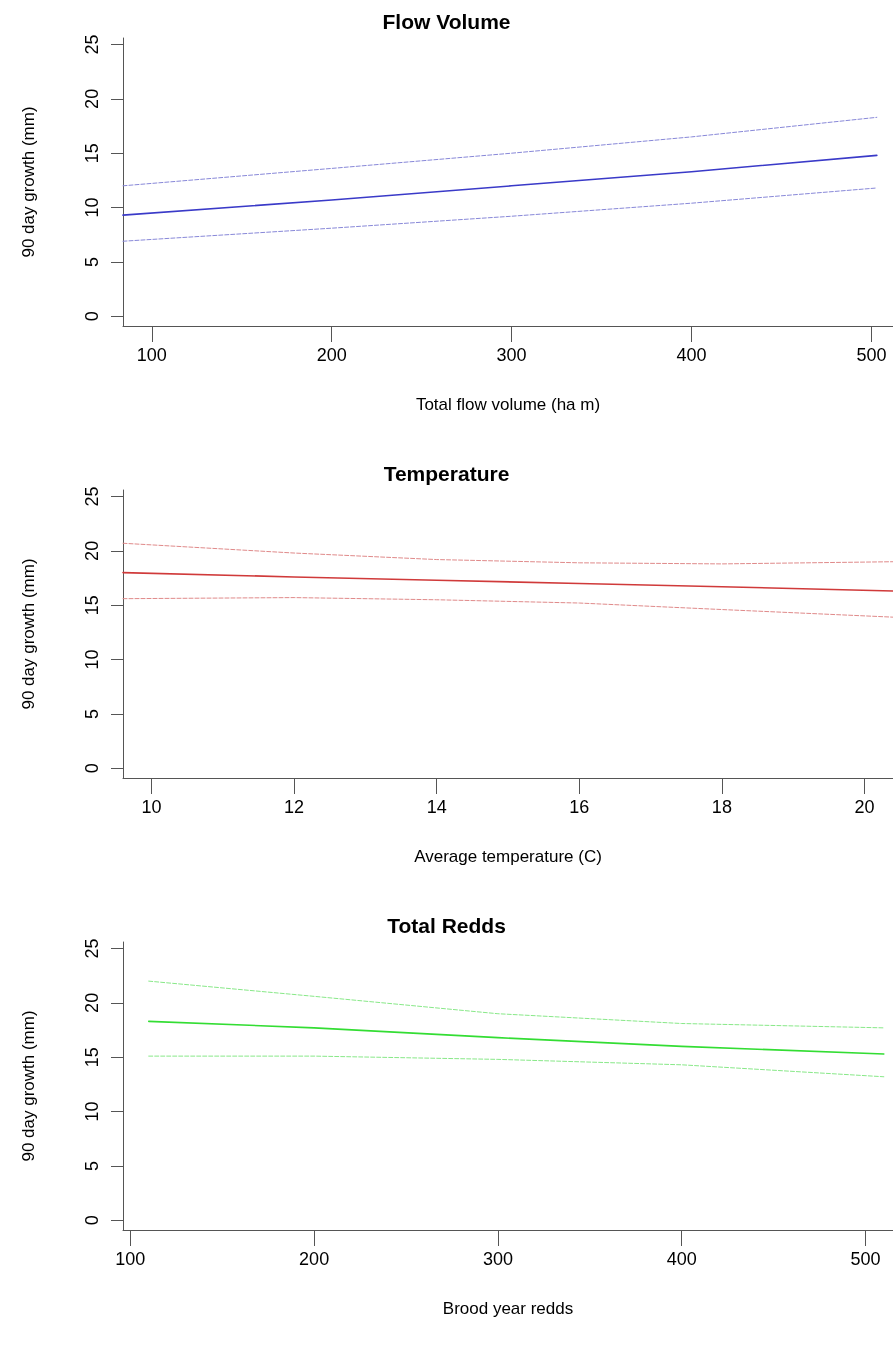 The image size is (893, 1357). What do you see at coordinates (446, 21) in the screenshot?
I see `chart-title: Flow Volume` at bounding box center [446, 21].